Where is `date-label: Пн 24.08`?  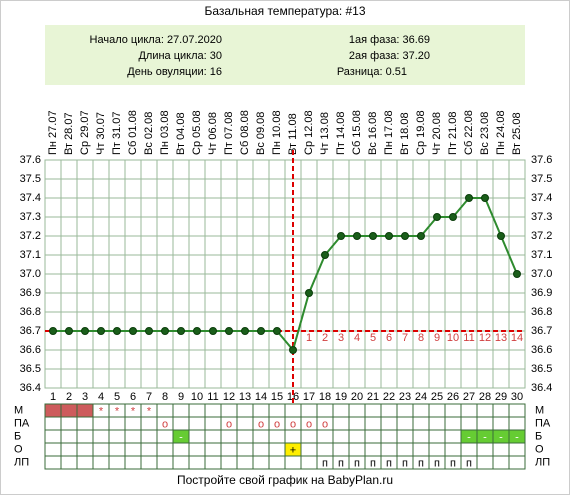
date-label: Пн 24.08 is located at coordinates (501, 132).